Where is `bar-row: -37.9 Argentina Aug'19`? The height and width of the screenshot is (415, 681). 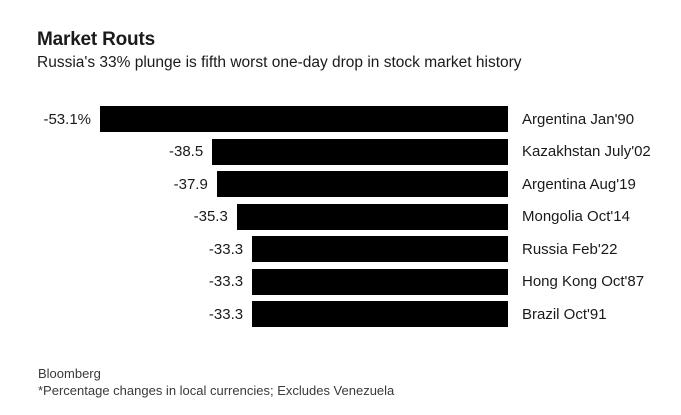 bar-row: -37.9 Argentina Aug'19 is located at coordinates (344, 184).